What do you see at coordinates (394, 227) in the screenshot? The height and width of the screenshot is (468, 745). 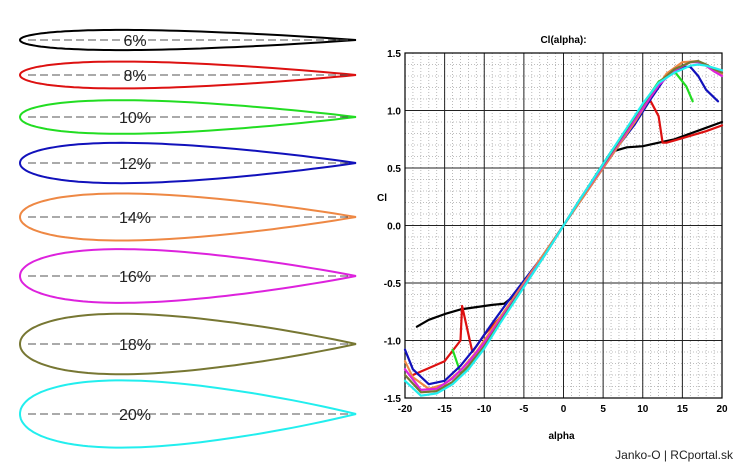 I see `y-tick-label: 0.0` at bounding box center [394, 227].